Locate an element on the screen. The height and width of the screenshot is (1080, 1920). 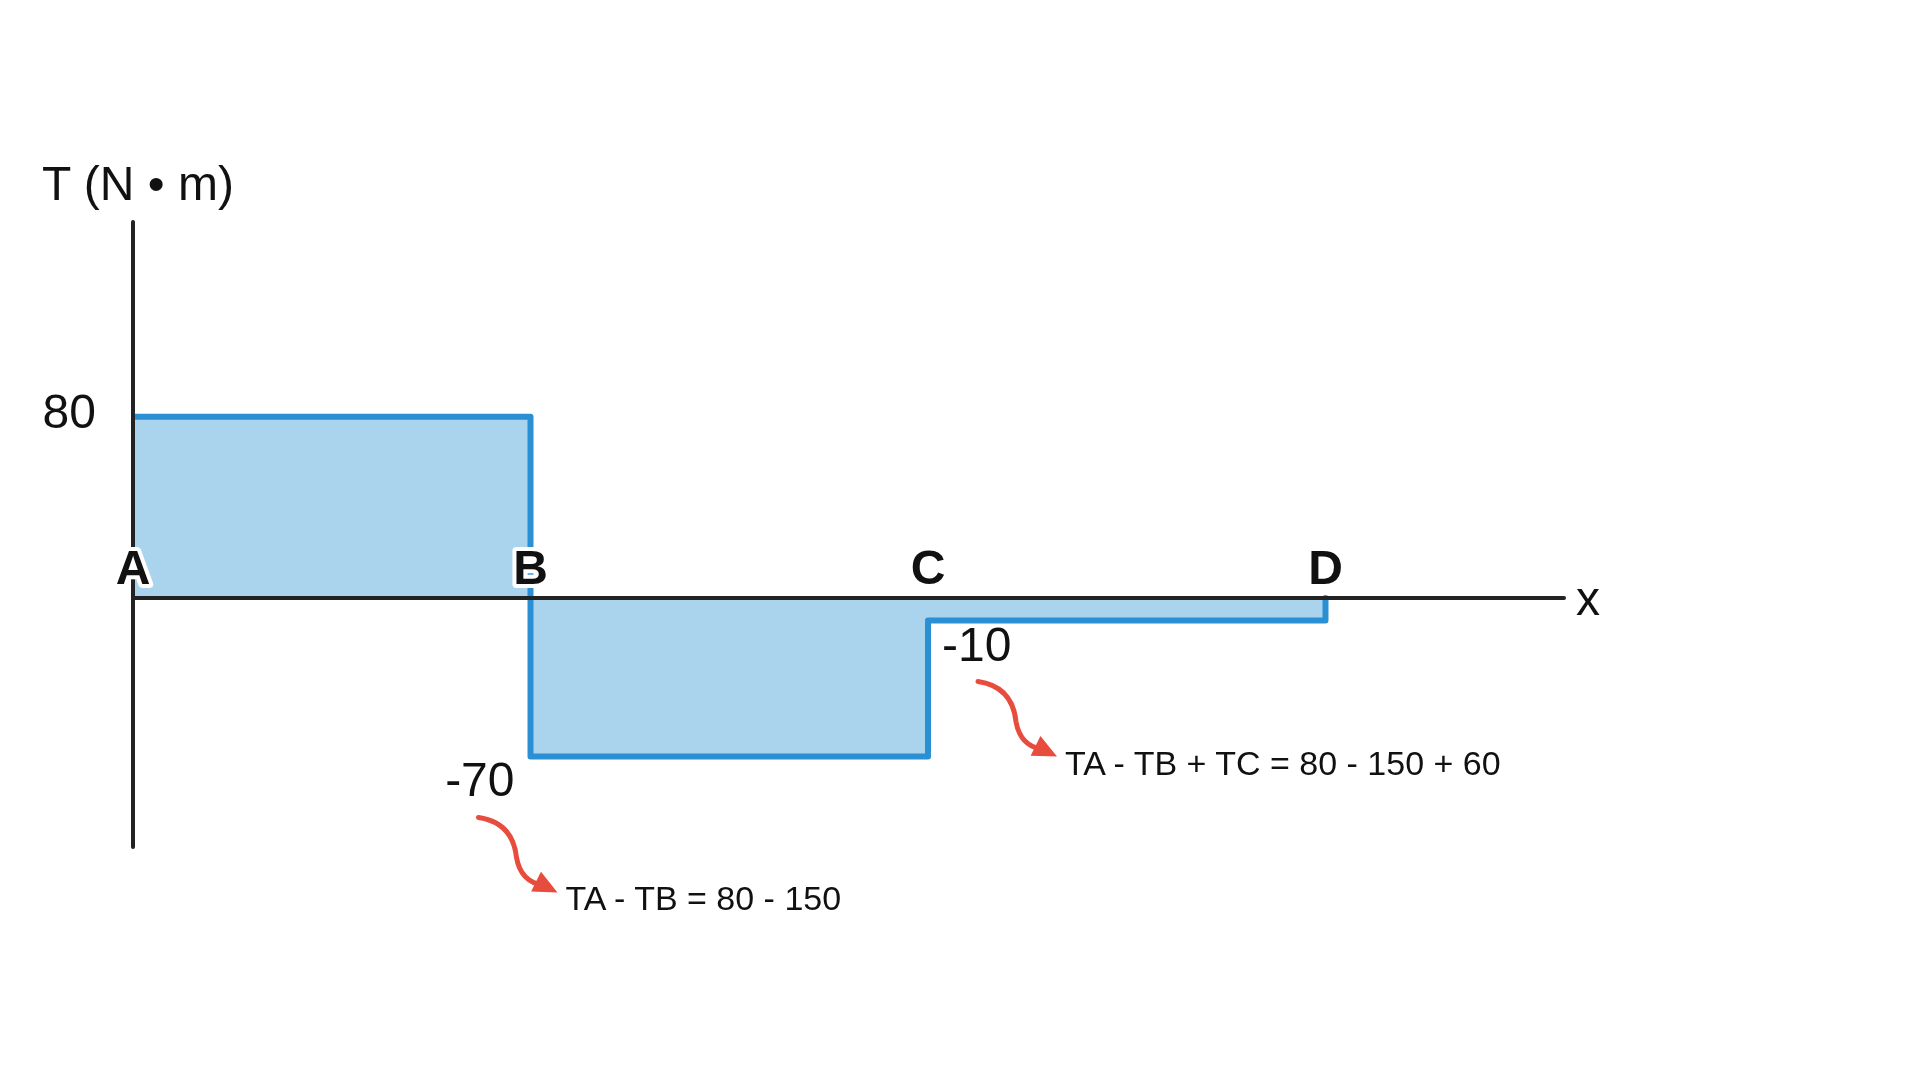
x-tick-label: C is located at coordinates (928, 567).